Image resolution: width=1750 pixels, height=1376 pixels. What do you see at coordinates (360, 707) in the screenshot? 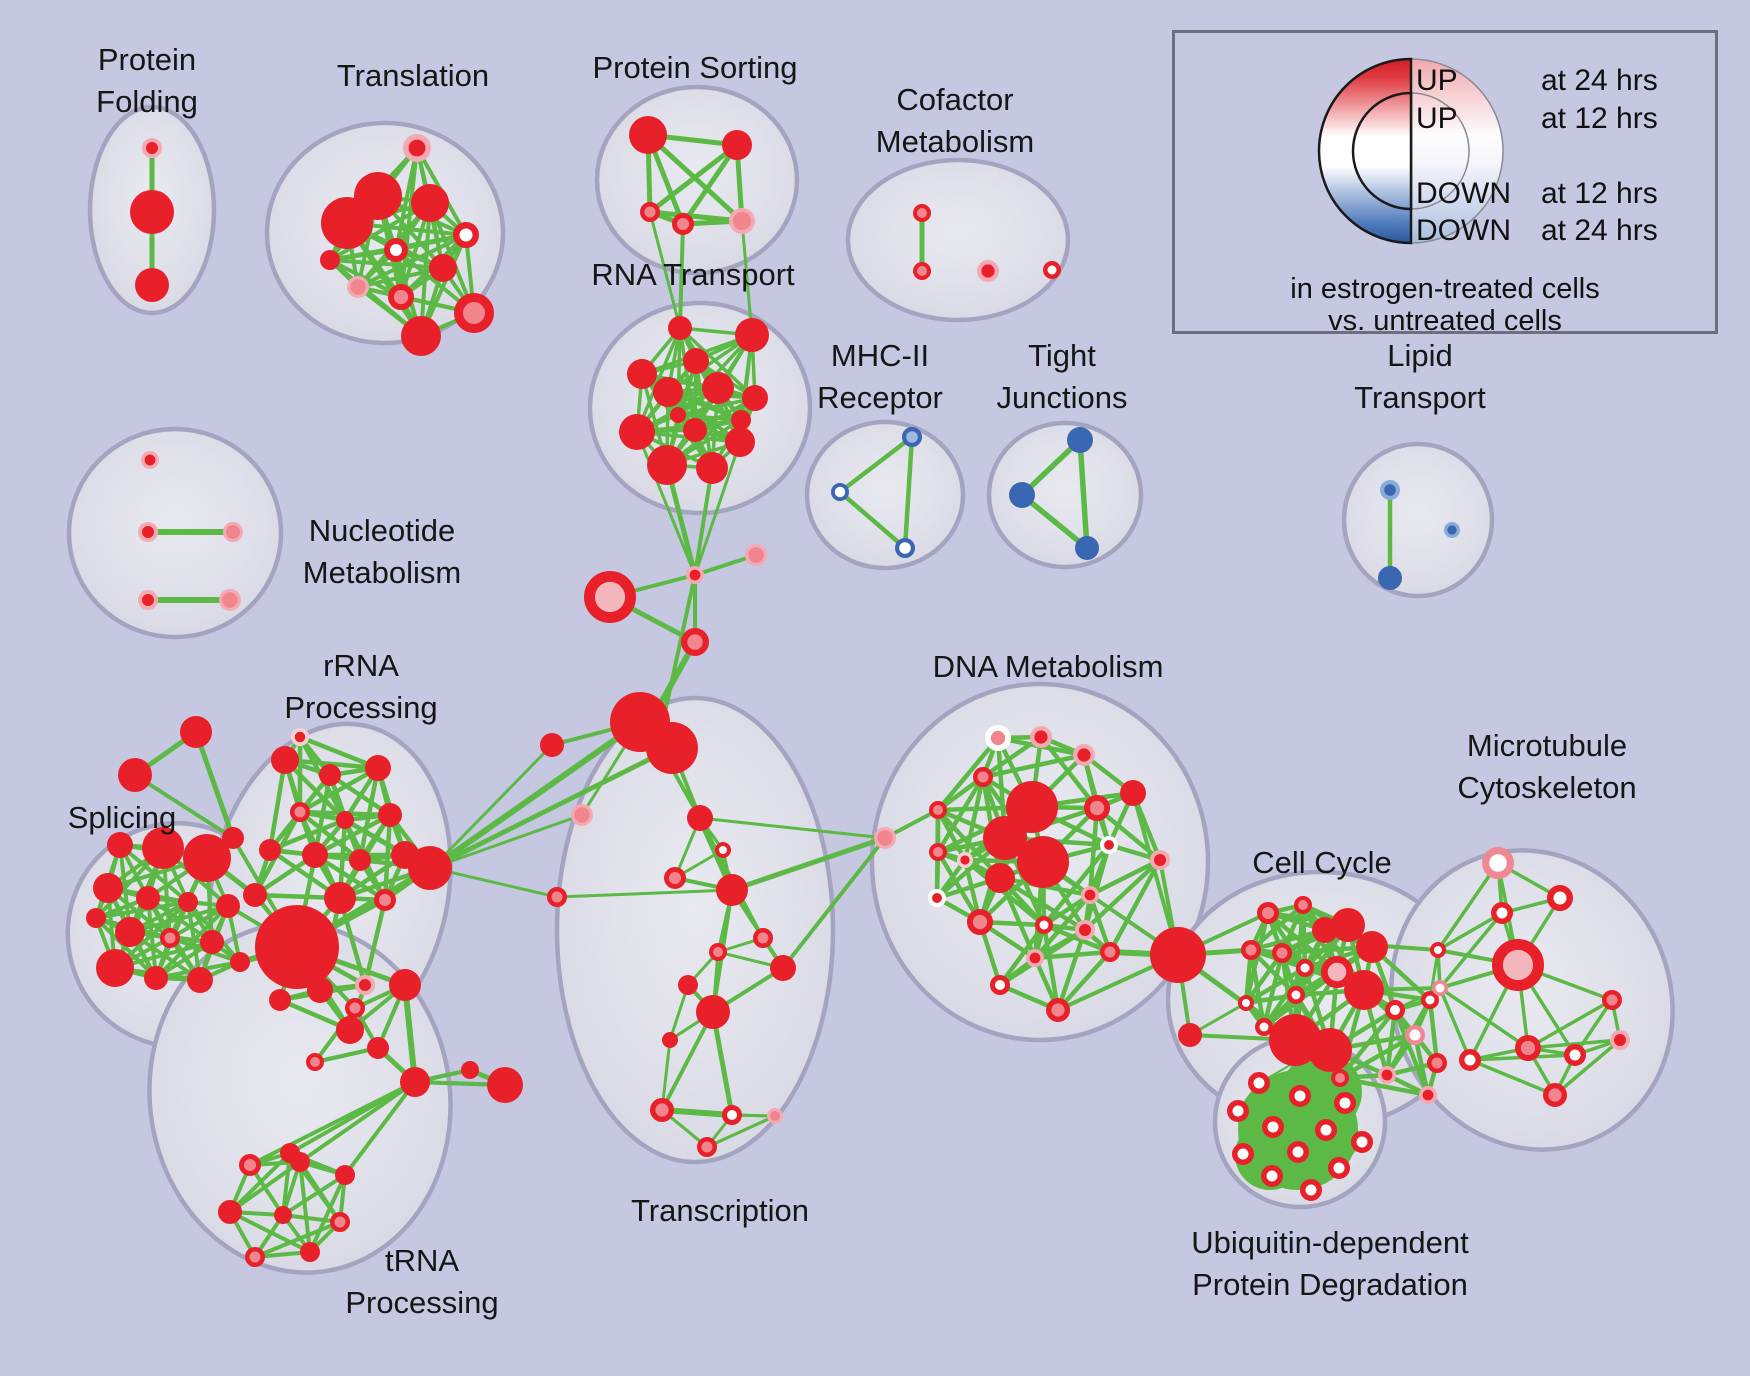
I see `cluster-label-rrna-processing: Processing` at bounding box center [360, 707].